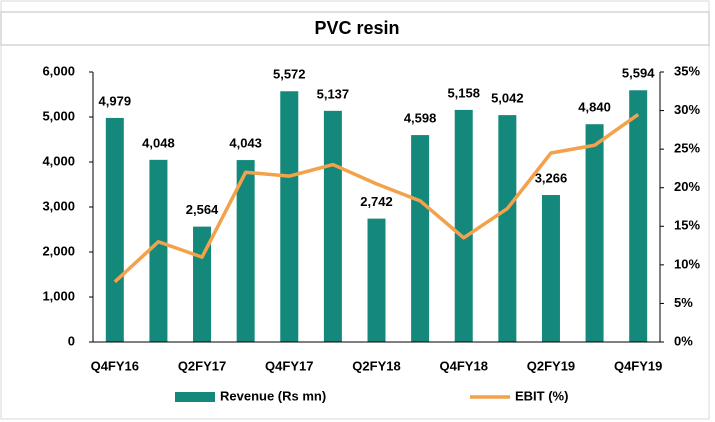 The image size is (715, 422). I want to click on title-box, so click(355, 28).